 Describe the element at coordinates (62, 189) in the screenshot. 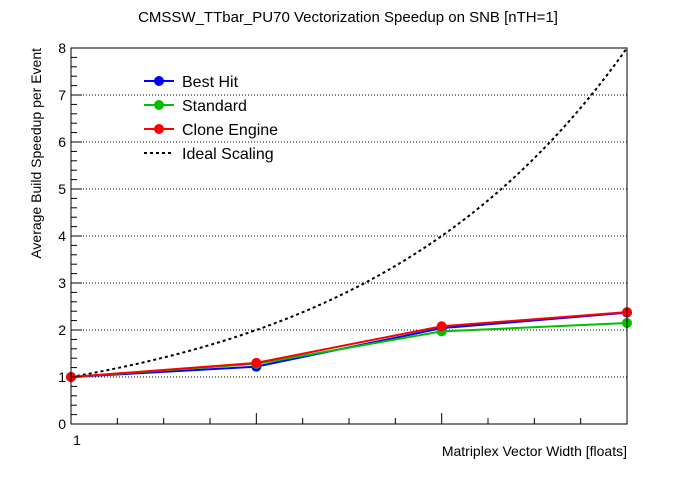

I see `y-tick-label: 5` at that location.